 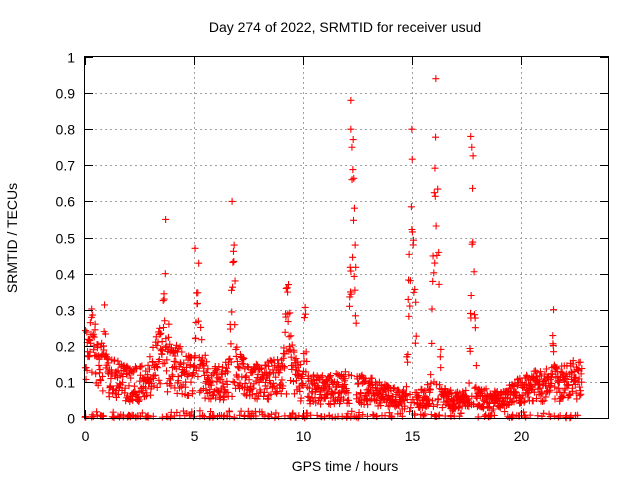 What do you see at coordinates (66, 347) in the screenshot?
I see `y-tick-label: 0.2` at bounding box center [66, 347].